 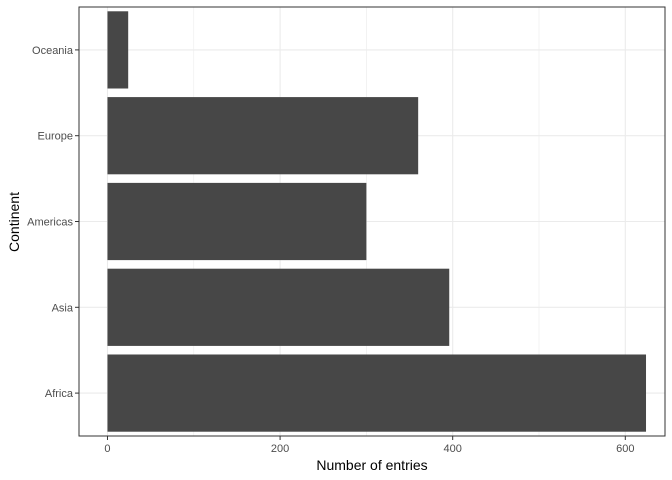 I want to click on bar-oceania, so click(x=118, y=50).